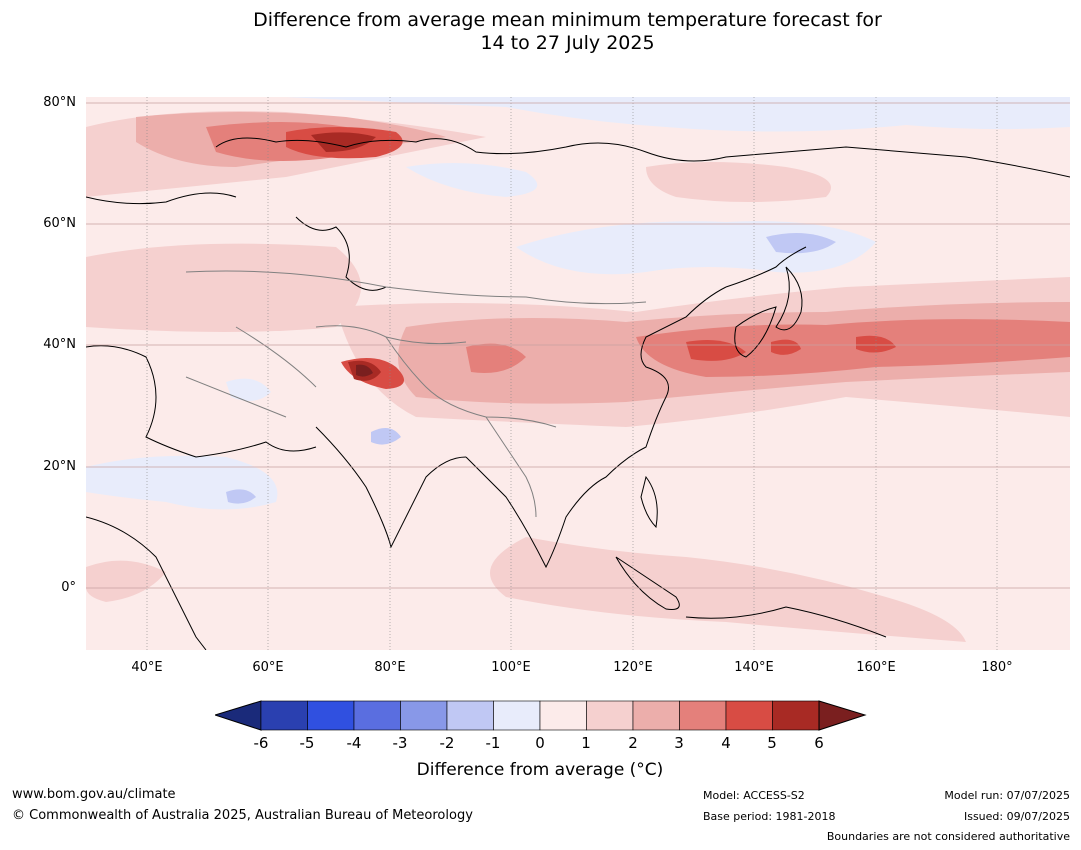 Image resolution: width=1081 pixels, height=850 pixels. Describe the element at coordinates (307, 743) in the screenshot. I see `colorbar-tick: -5` at that location.